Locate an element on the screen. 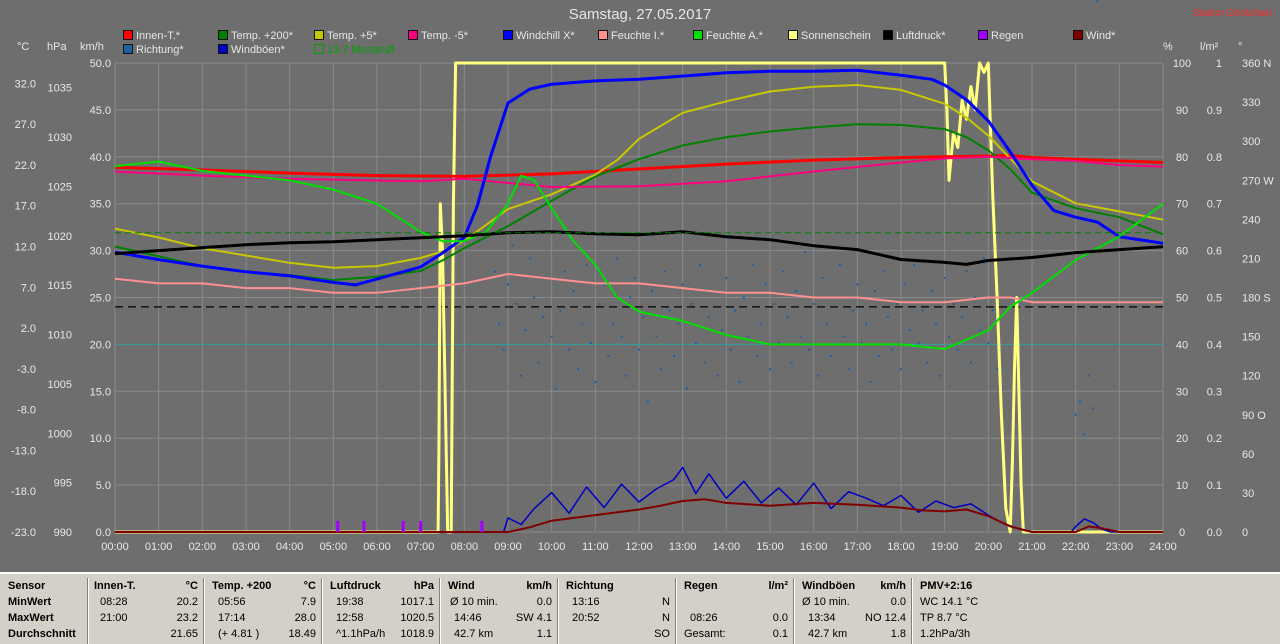 This screenshot has height=644, width=1280. x-tick-label: 22:00 is located at coordinates (1076, 547).